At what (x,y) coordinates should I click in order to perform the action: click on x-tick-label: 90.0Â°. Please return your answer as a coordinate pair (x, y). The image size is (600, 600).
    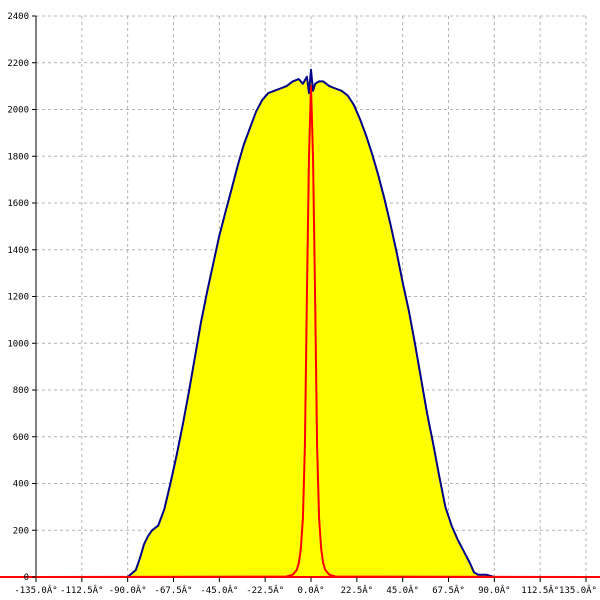
    Looking at the image, I should click on (494, 590).